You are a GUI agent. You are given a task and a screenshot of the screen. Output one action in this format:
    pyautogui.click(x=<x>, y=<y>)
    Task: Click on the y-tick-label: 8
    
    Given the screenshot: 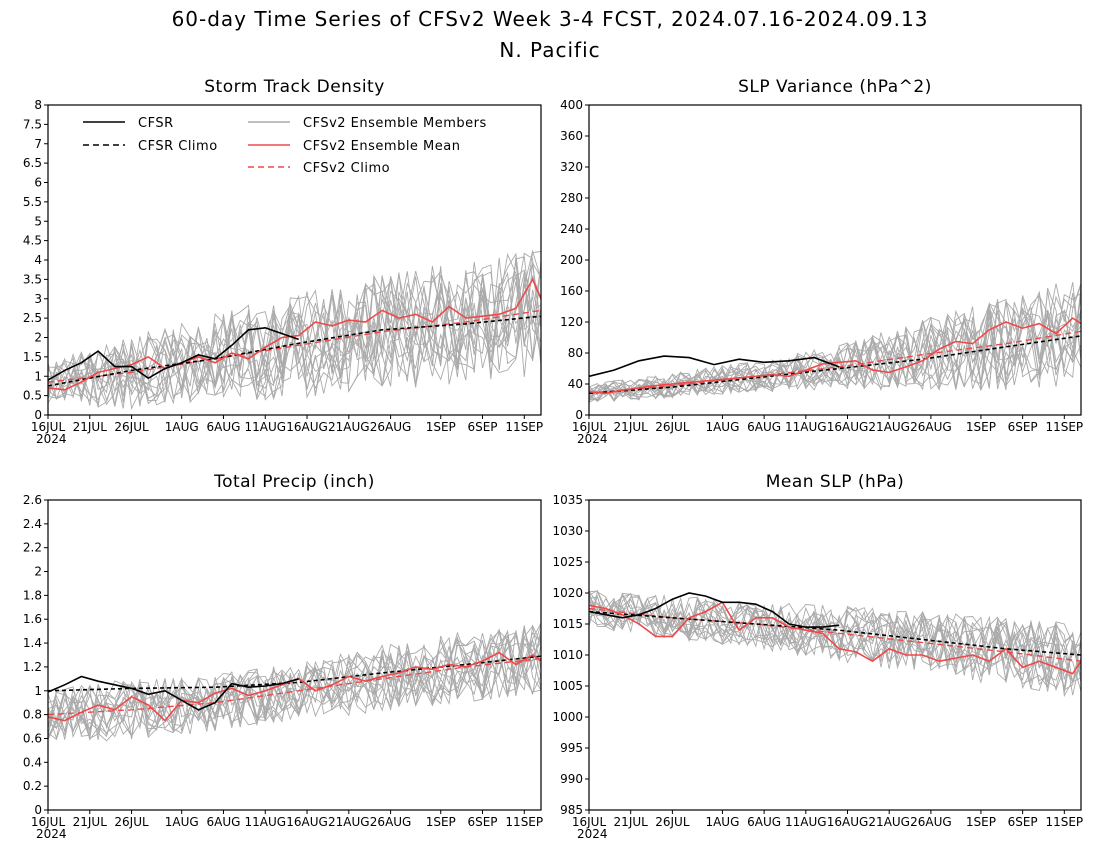 What is the action you would take?
    pyautogui.click(x=38, y=105)
    